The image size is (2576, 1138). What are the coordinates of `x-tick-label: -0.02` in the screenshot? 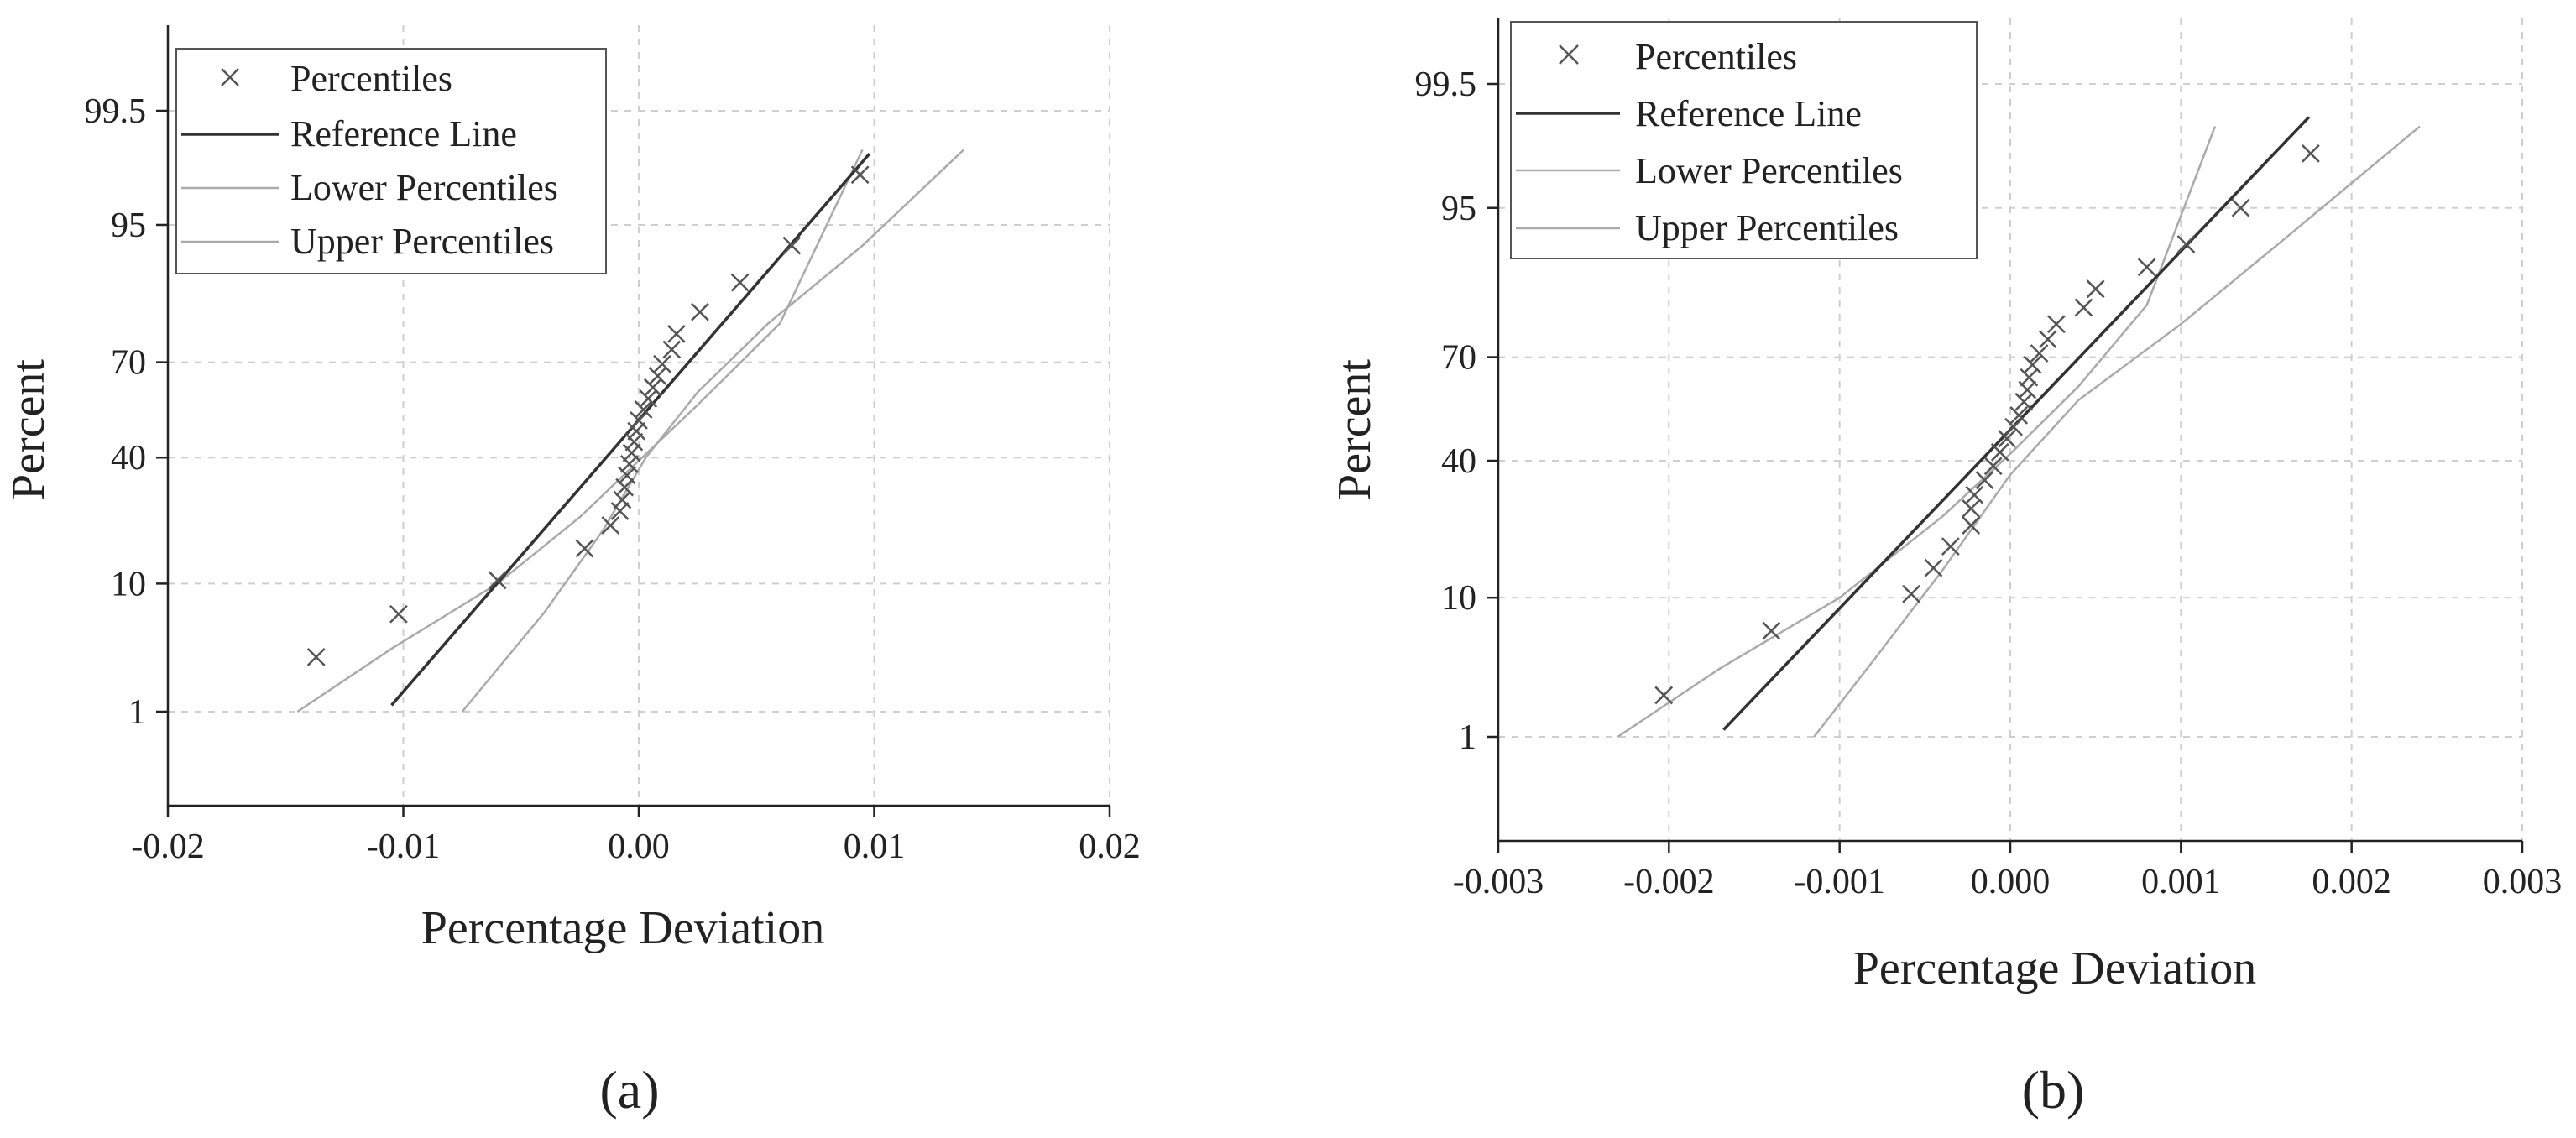 It's located at (168, 846).